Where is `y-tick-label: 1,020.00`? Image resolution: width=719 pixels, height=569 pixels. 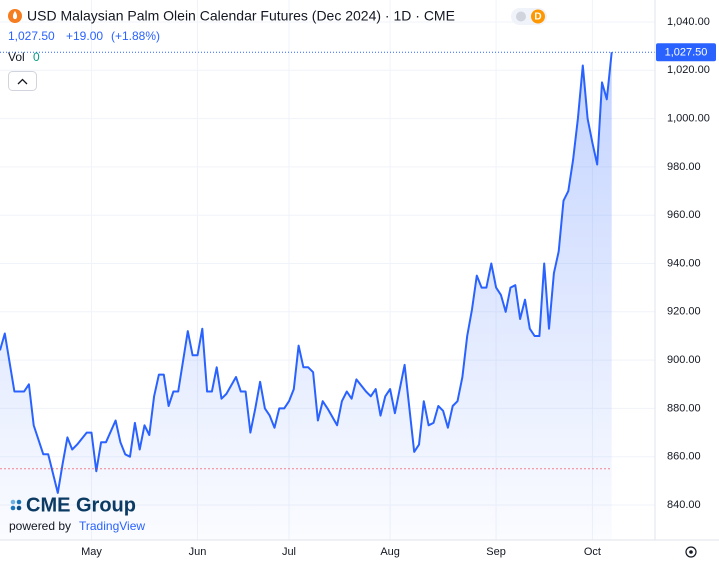 y-tick-label: 1,020.00 is located at coordinates (688, 70).